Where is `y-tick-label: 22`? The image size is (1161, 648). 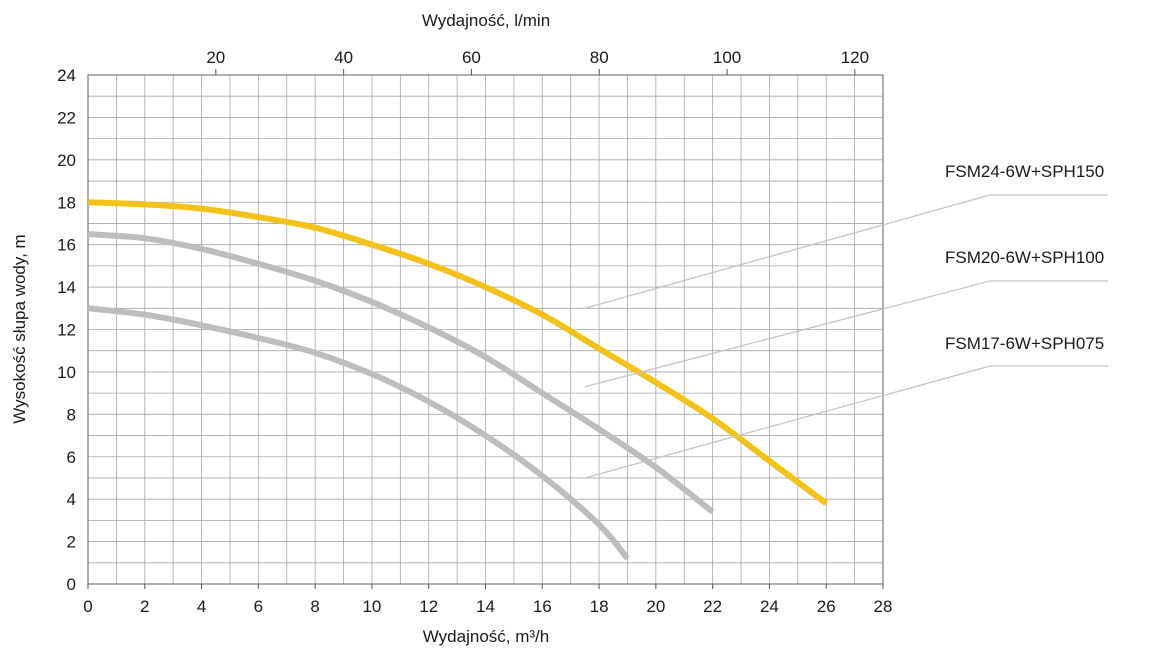
y-tick-label: 22 is located at coordinates (66, 117).